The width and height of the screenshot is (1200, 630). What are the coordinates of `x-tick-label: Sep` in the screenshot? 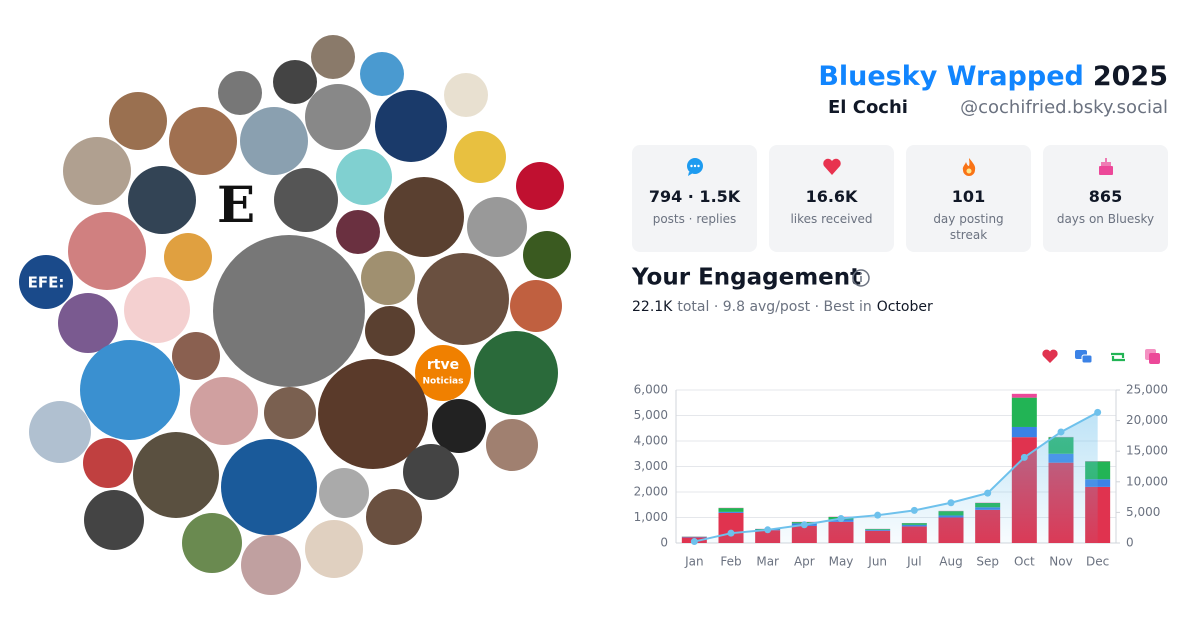 It's located at (987, 562).